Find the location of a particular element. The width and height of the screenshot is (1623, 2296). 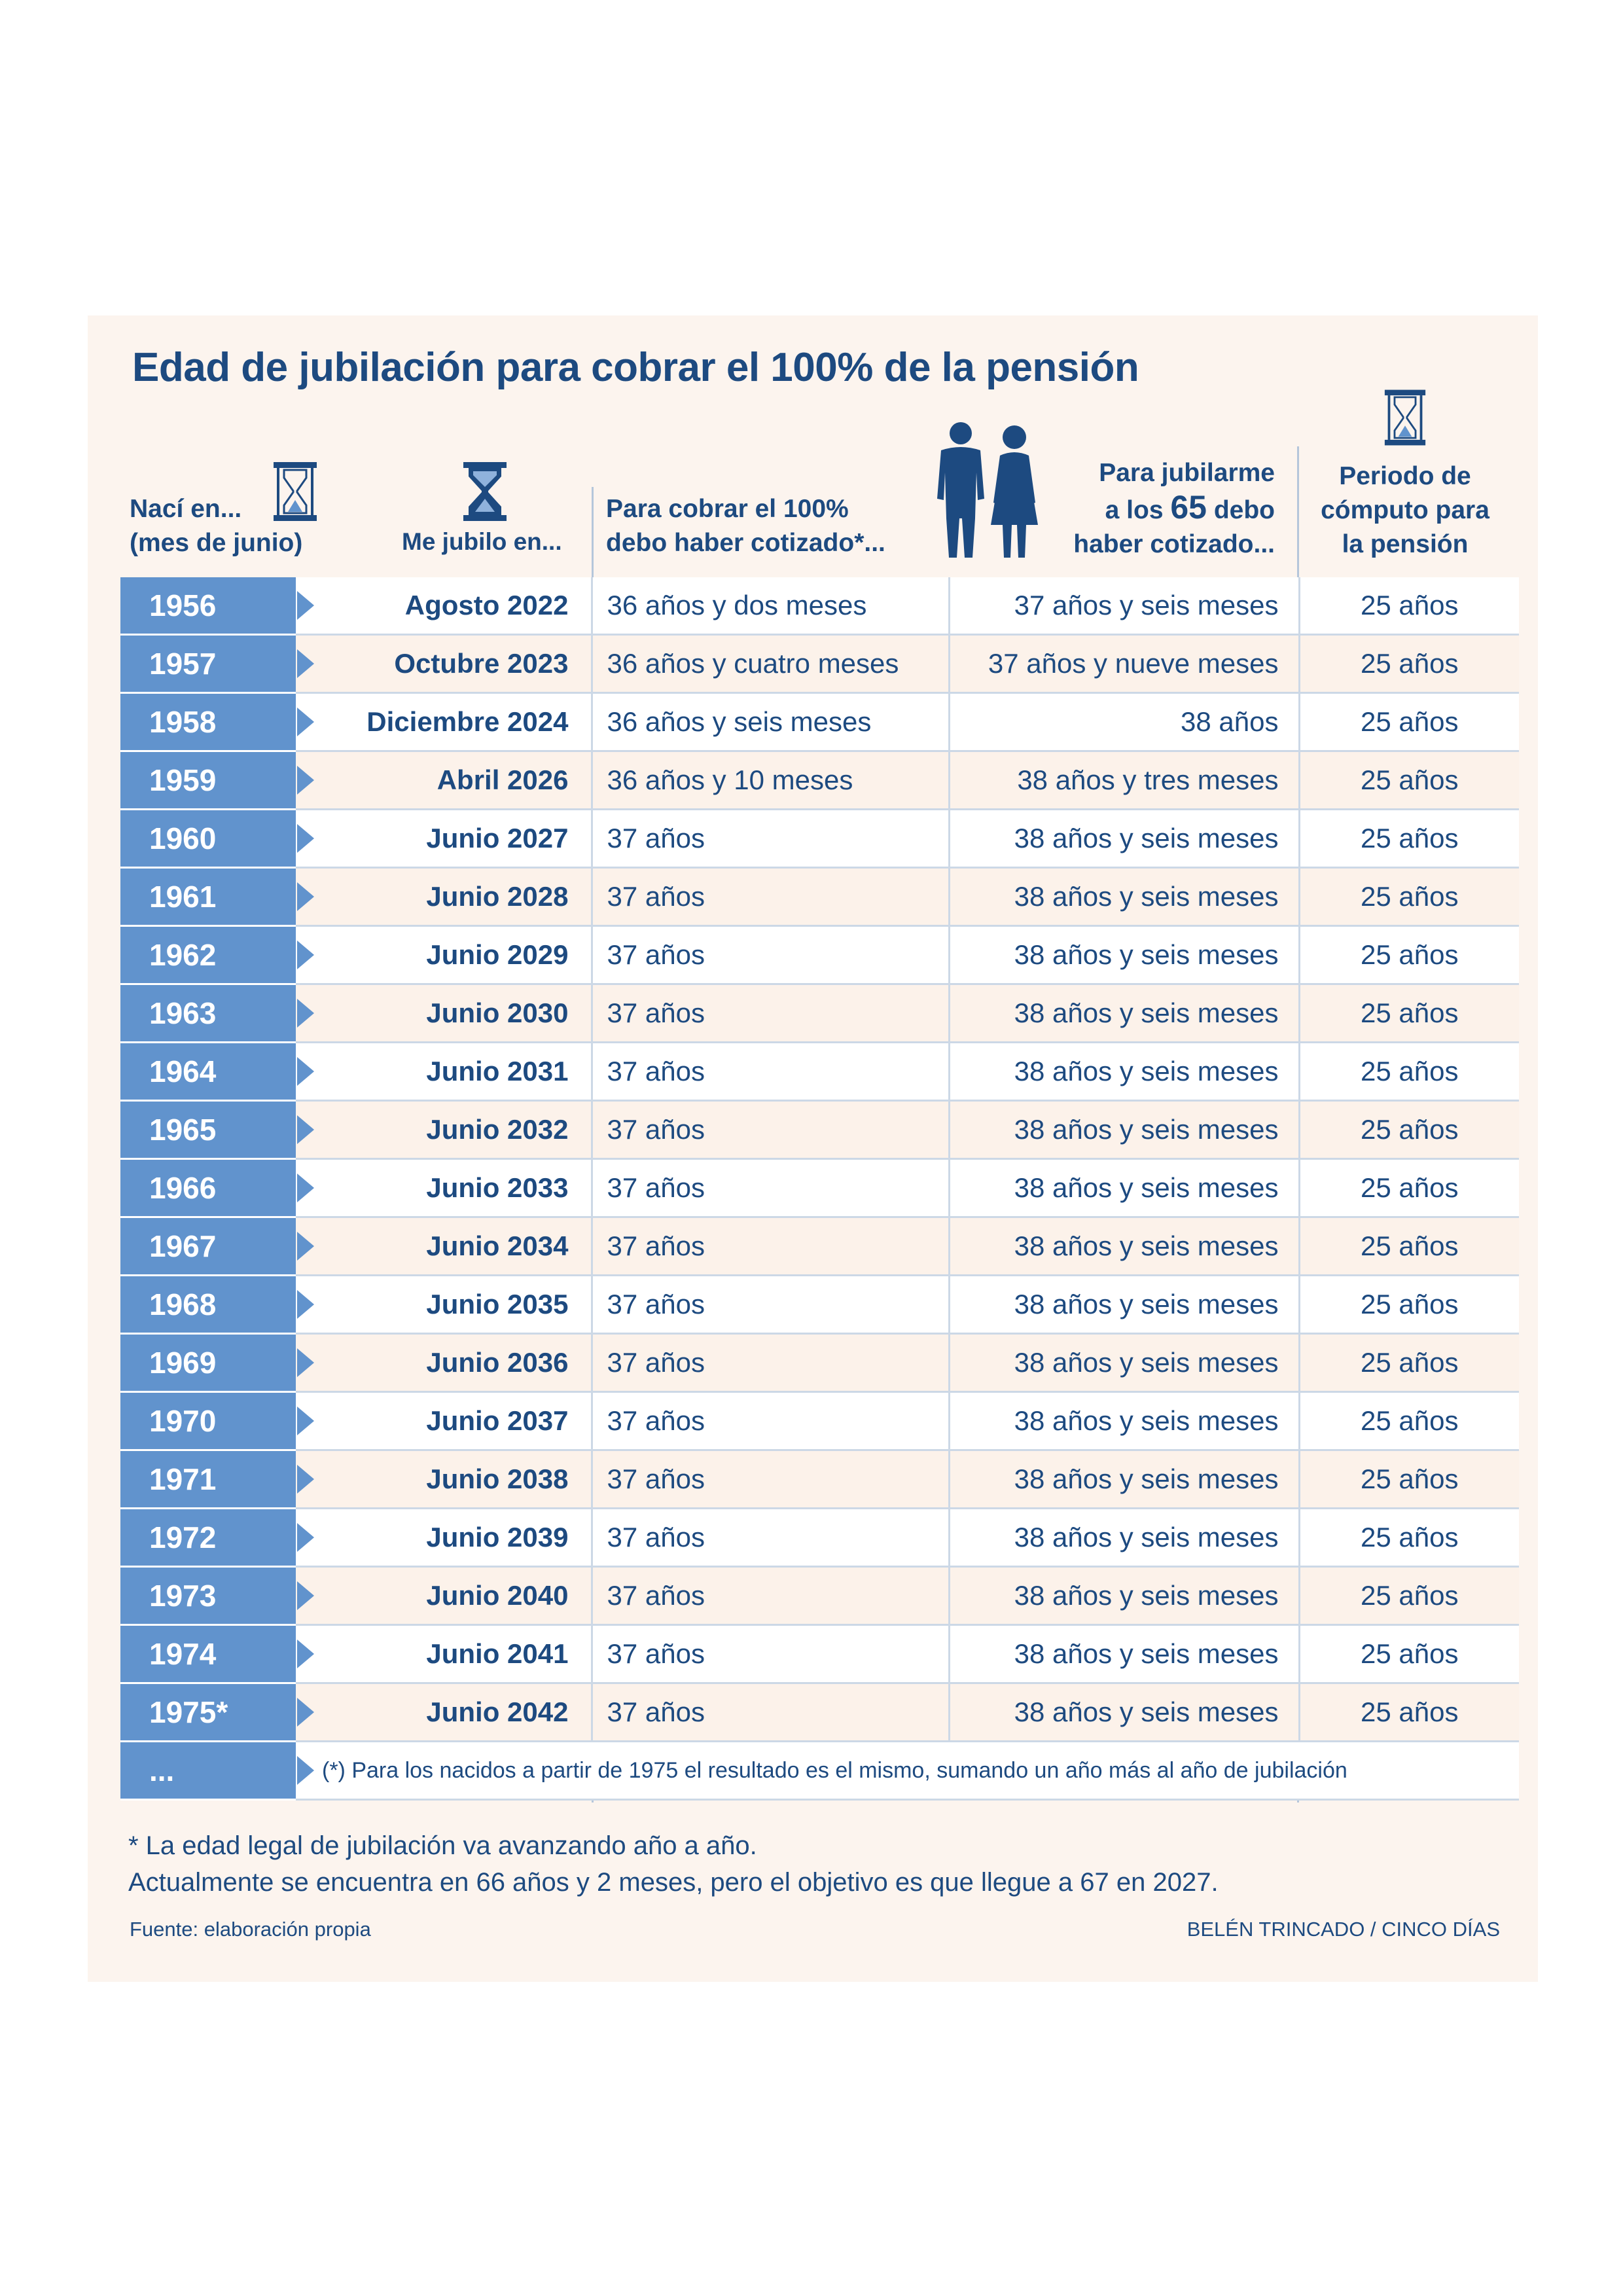

retirement-date-cell: Junio 2036 is located at coordinates (444, 1363).